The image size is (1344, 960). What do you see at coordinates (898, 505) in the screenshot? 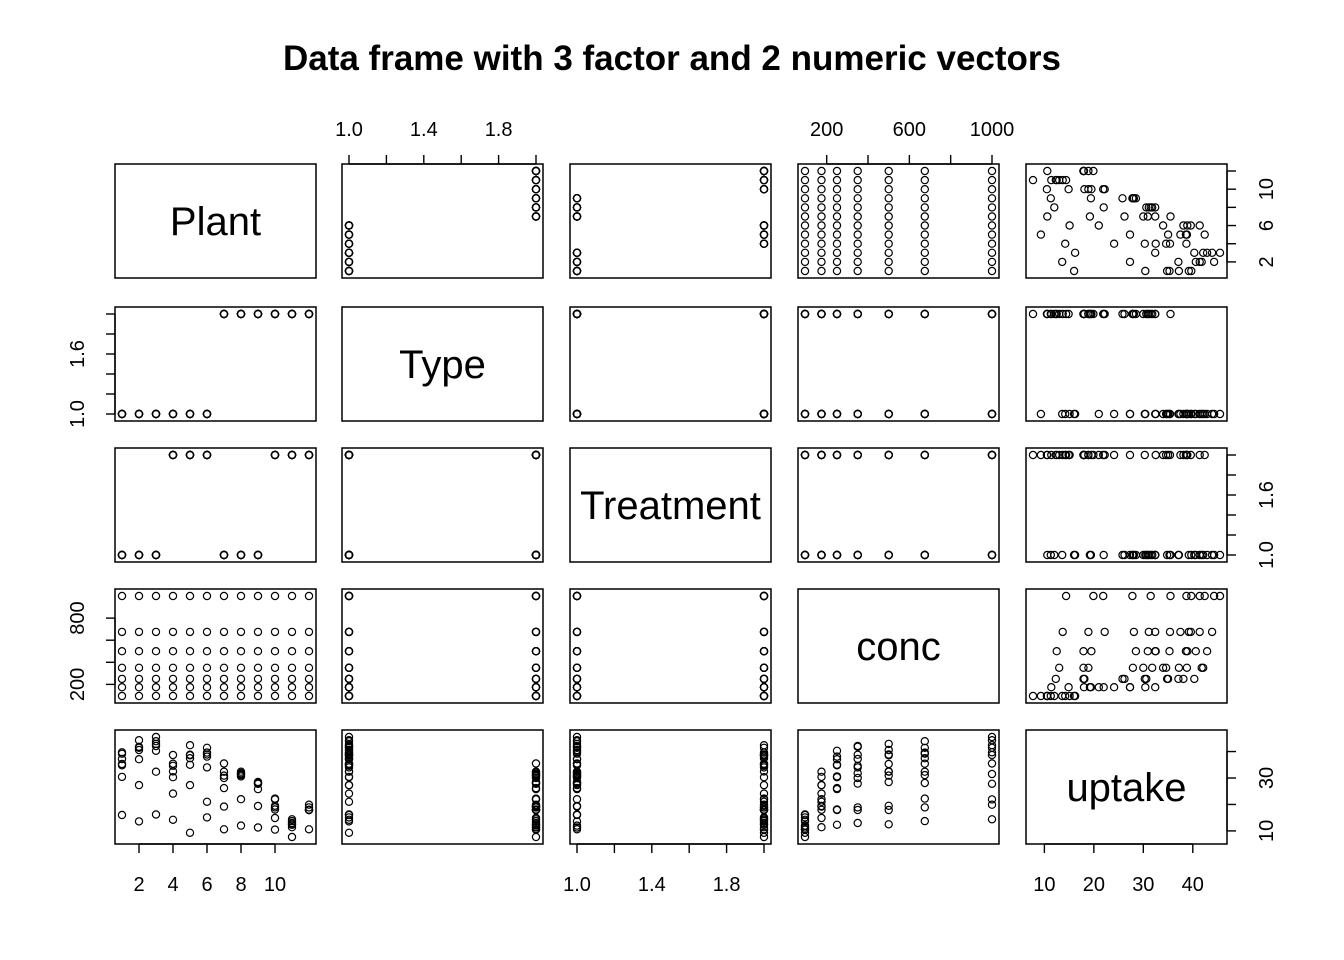
I see `panel-Treatment-conc` at bounding box center [898, 505].